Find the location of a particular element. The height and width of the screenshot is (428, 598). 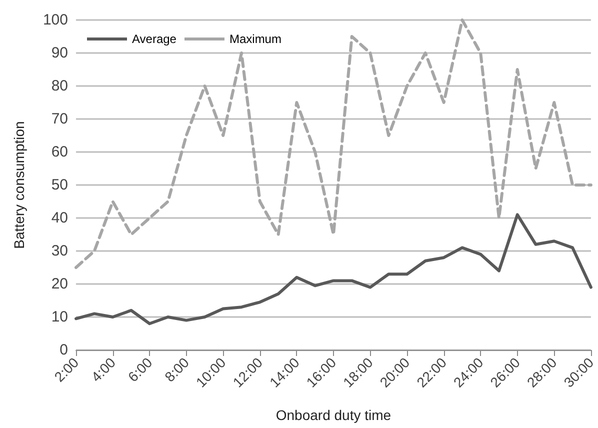

y-tick-label: 70 is located at coordinates (59, 119).